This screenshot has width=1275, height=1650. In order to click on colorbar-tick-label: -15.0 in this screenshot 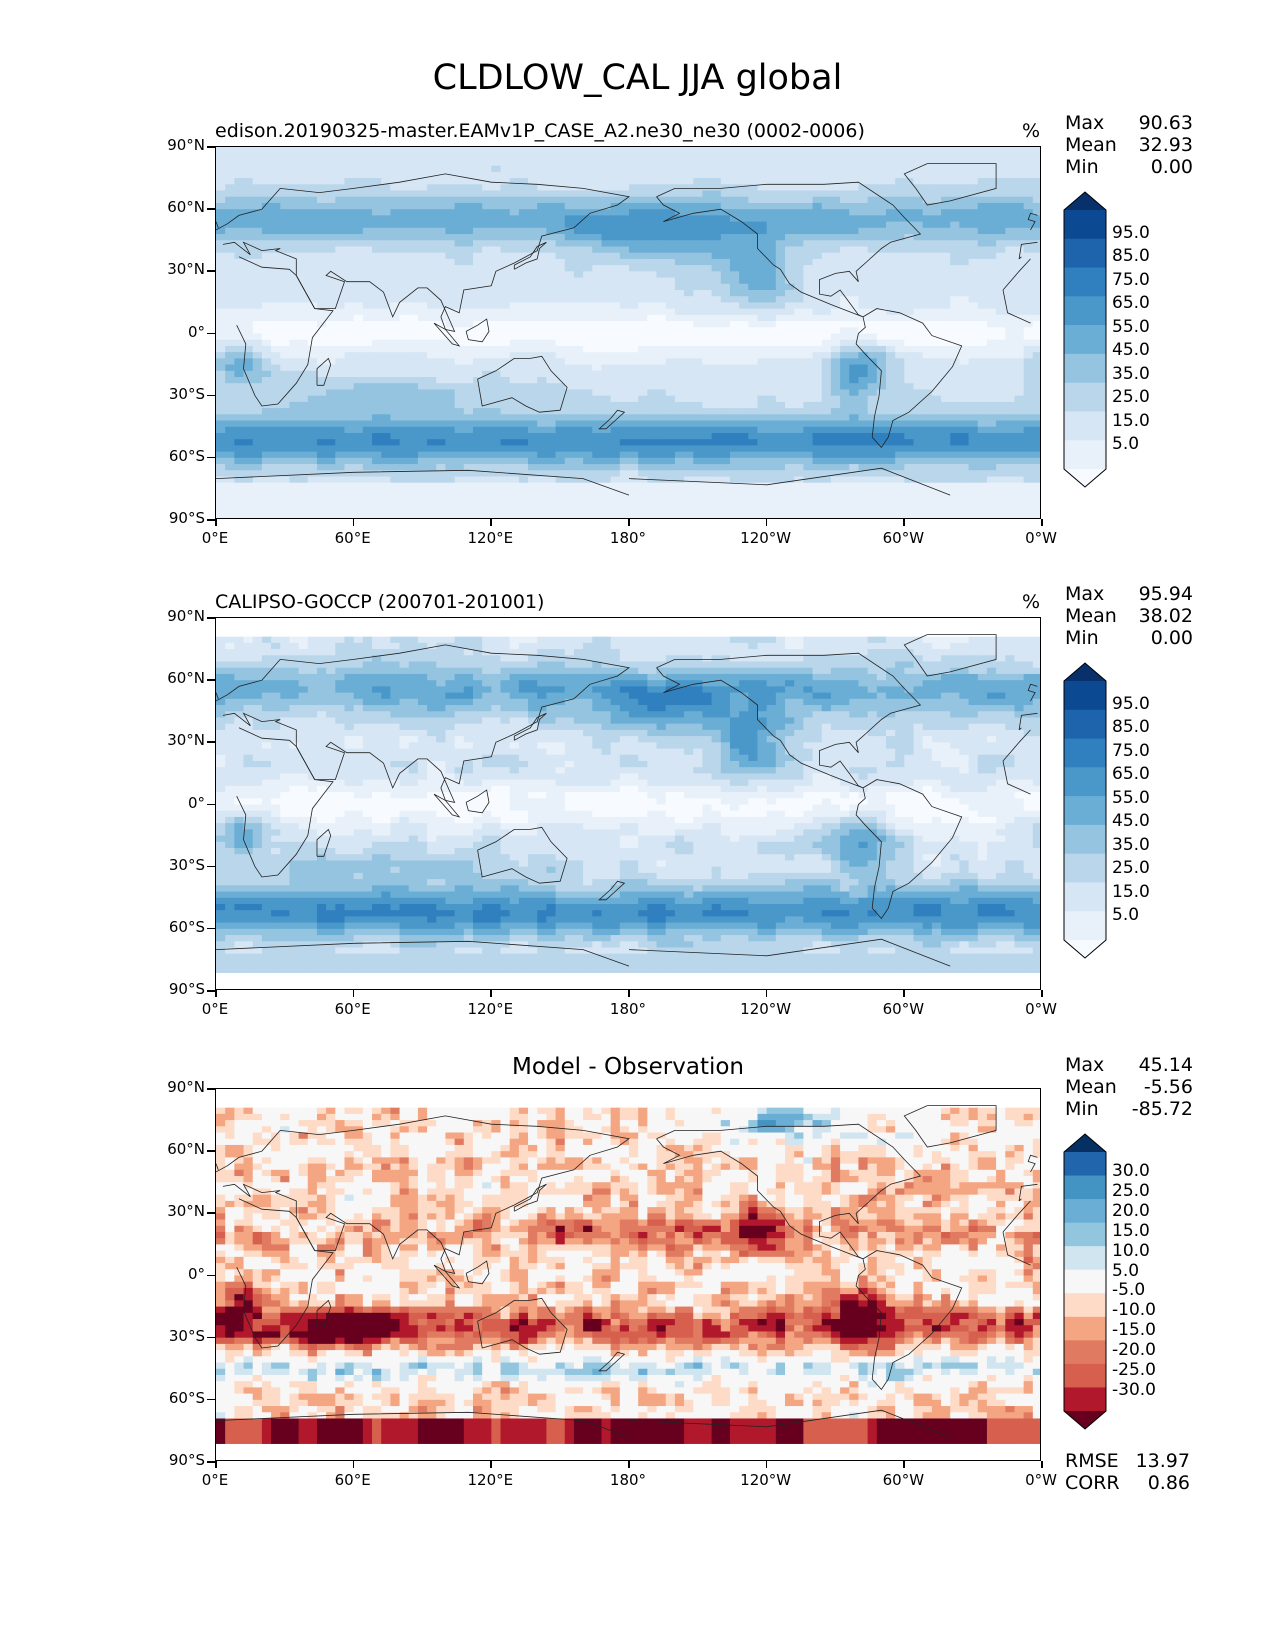, I will do `click(1134, 1330)`.